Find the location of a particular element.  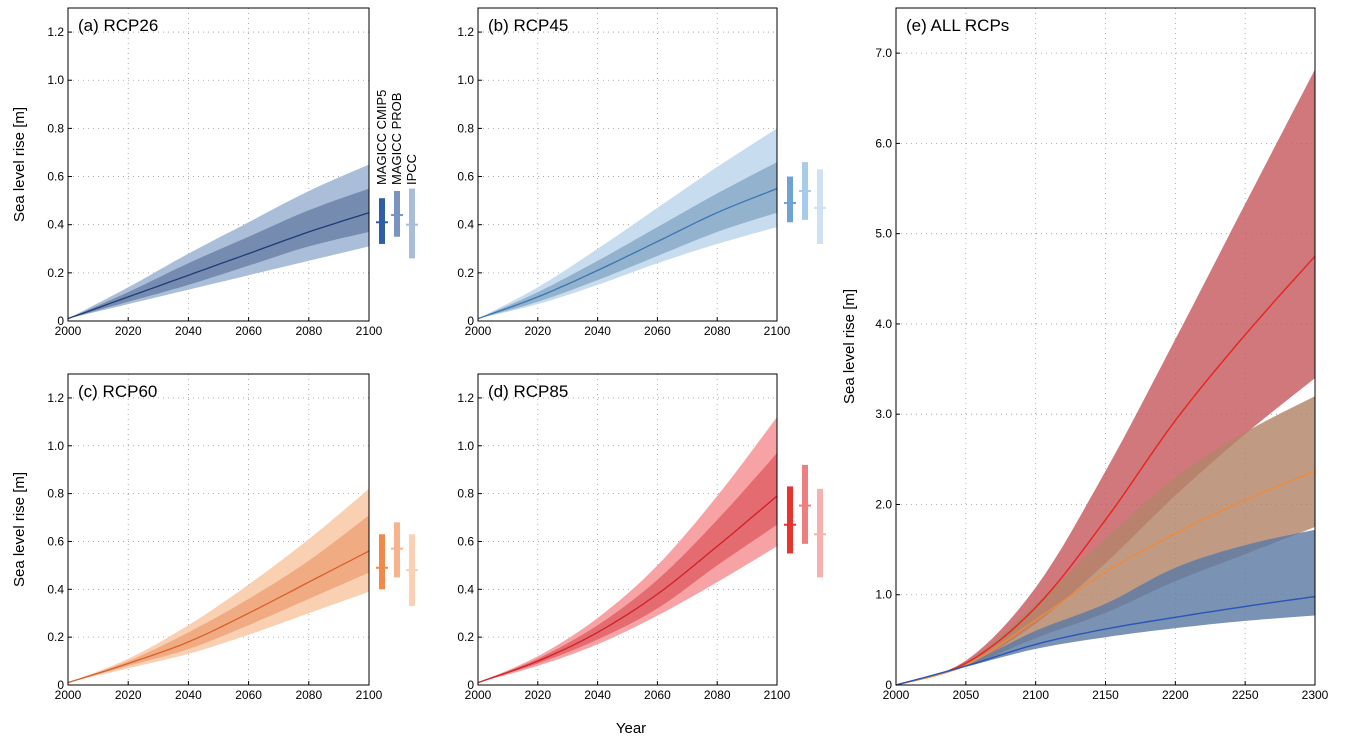

x-tick-label: 2150 is located at coordinates (1105, 695).